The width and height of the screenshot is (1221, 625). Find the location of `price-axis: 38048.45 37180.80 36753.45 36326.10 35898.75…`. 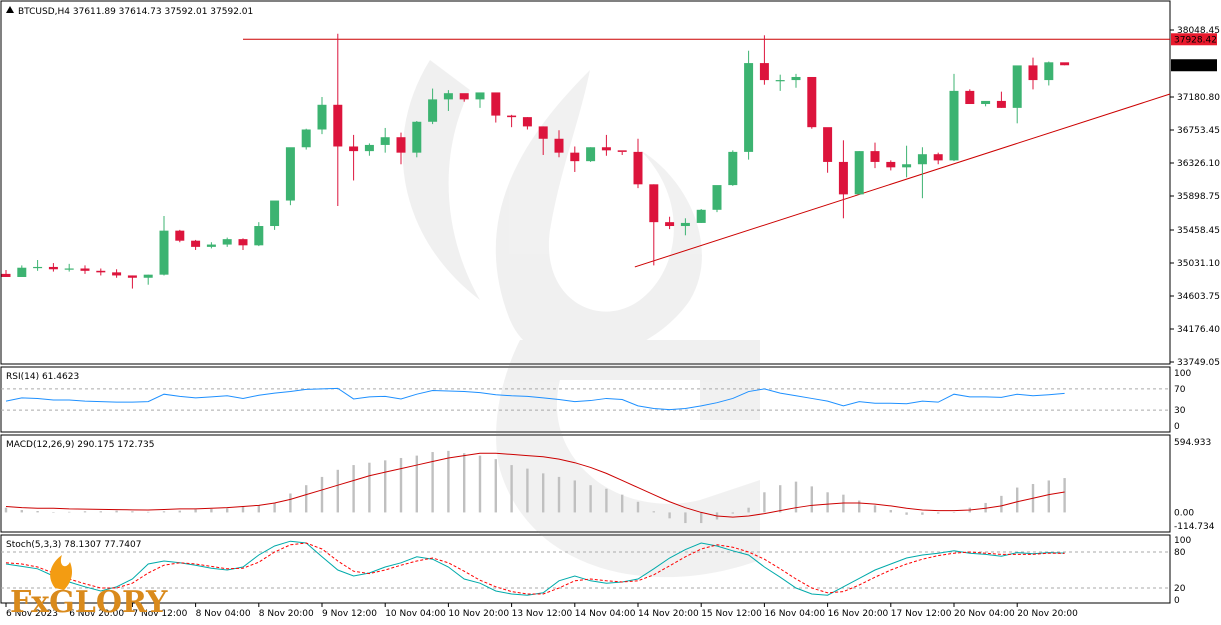

price-axis: 38048.45 37180.80 36753.45 36326.10 35898.75… is located at coordinates (1195, 197).